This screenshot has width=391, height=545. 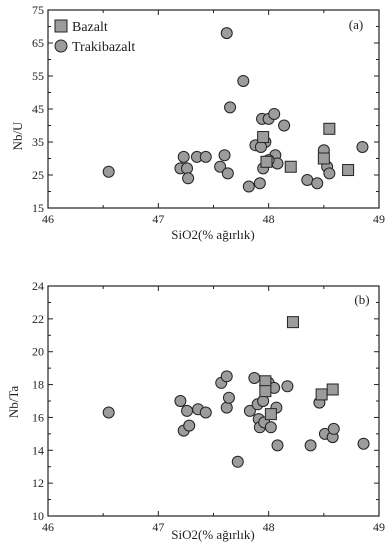 What do you see at coordinates (38, 43) in the screenshot?
I see `y-tick-label: 65` at bounding box center [38, 43].